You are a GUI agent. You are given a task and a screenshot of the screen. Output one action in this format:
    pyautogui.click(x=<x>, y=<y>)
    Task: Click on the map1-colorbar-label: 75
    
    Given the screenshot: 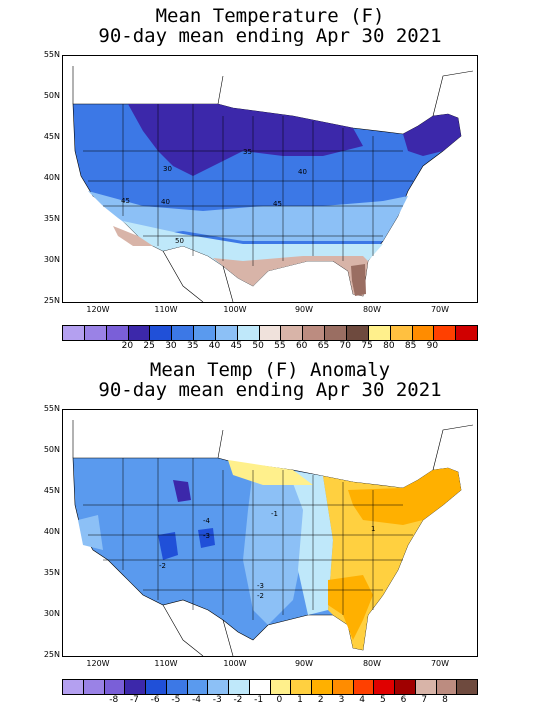 What is the action you would take?
    pyautogui.click(x=367, y=346)
    